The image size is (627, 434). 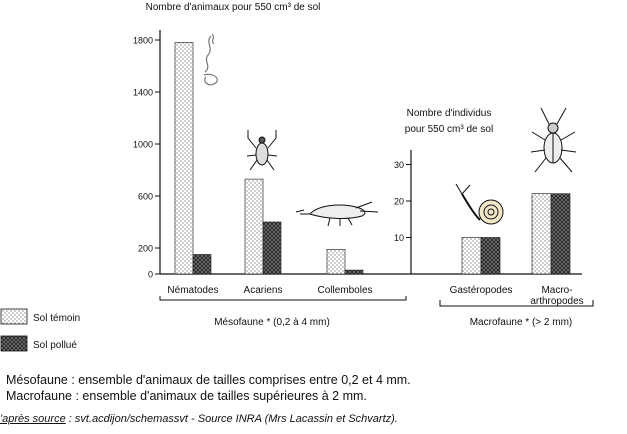 I want to click on legend-label-sol-pollue: Sol pollué, so click(x=55, y=345).